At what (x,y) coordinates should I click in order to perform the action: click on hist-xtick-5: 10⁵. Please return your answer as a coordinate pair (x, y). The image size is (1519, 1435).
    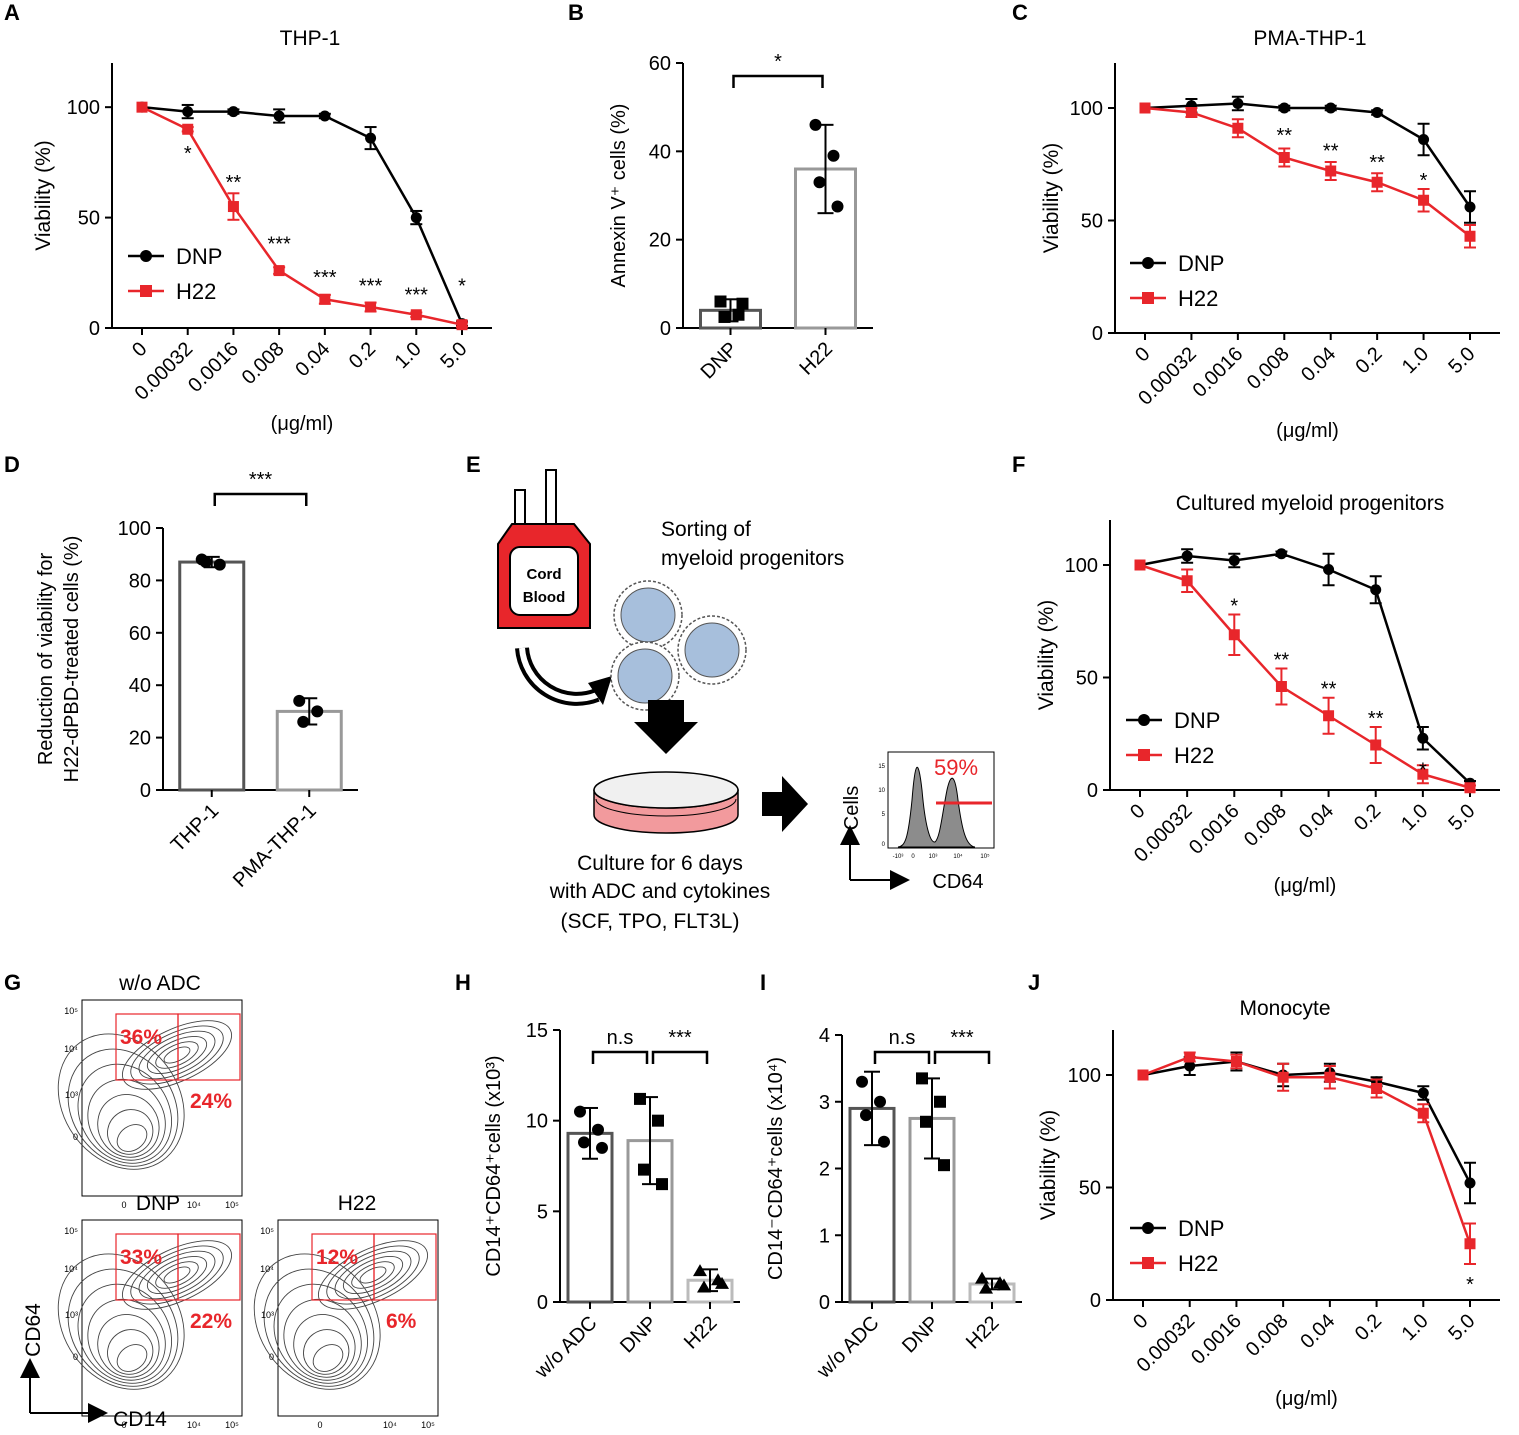
    Looking at the image, I should click on (985, 856).